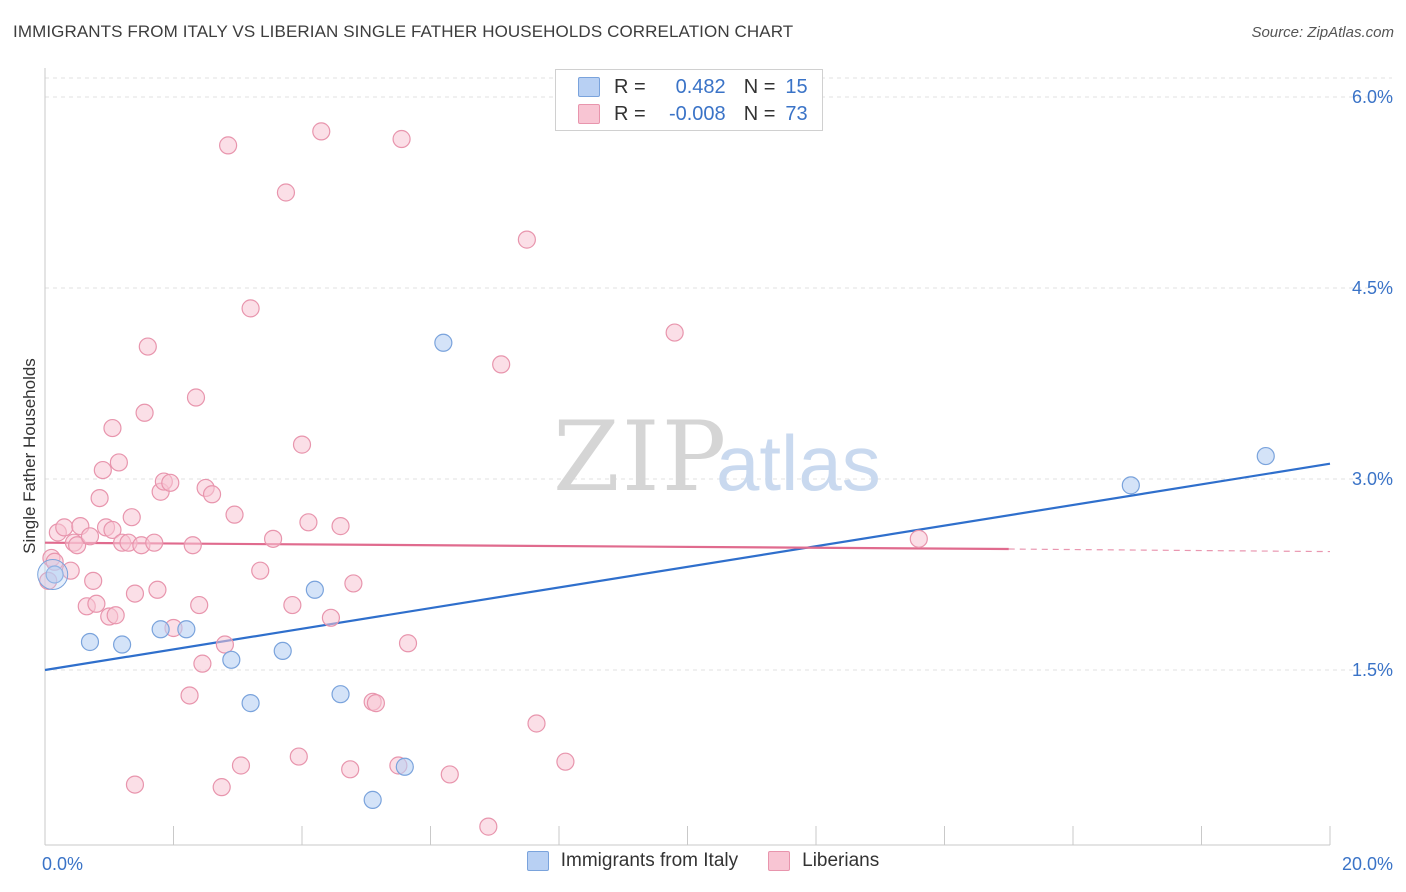 Image resolution: width=1406 pixels, height=892 pixels. I want to click on italy-cluster-point, so click(53, 574).